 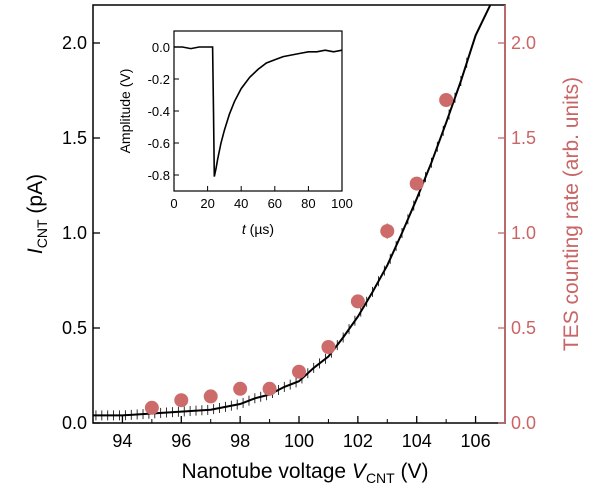 I want to click on y-axis-label-unit: (pA), so click(x=35, y=197).